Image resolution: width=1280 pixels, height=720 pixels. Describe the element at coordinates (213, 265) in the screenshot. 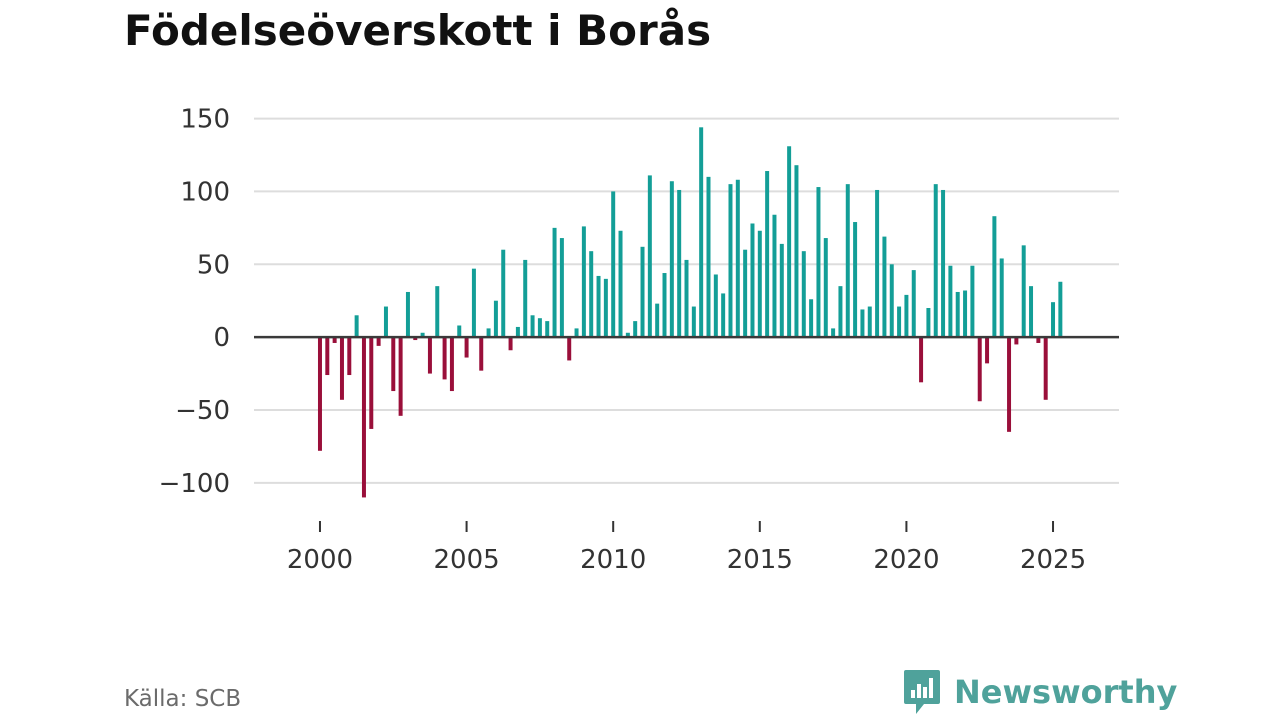

I see `y-tick-label: 50` at that location.